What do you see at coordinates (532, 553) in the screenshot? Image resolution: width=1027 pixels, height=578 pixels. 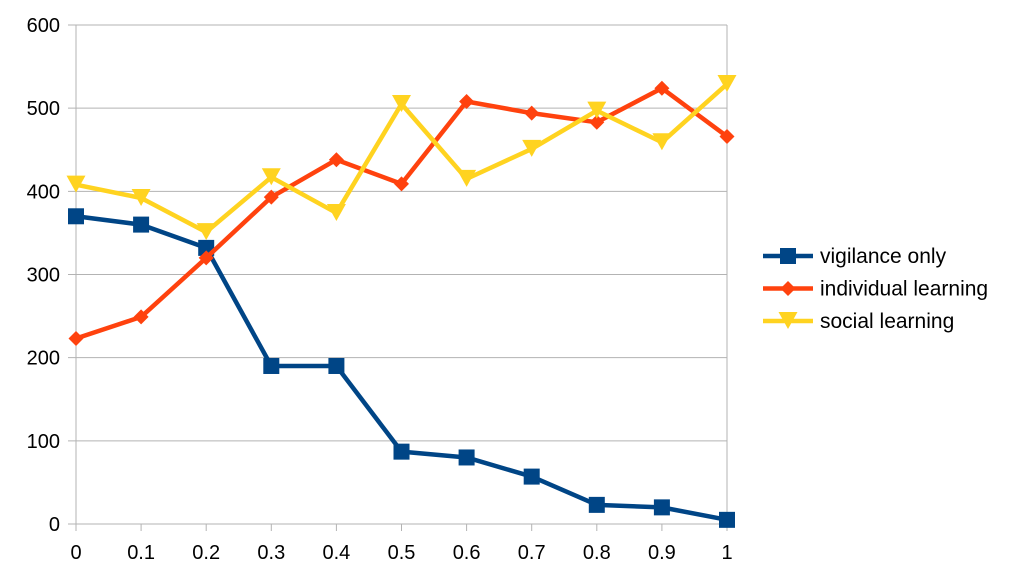 I see `x-tick-label: 0.7` at bounding box center [532, 553].